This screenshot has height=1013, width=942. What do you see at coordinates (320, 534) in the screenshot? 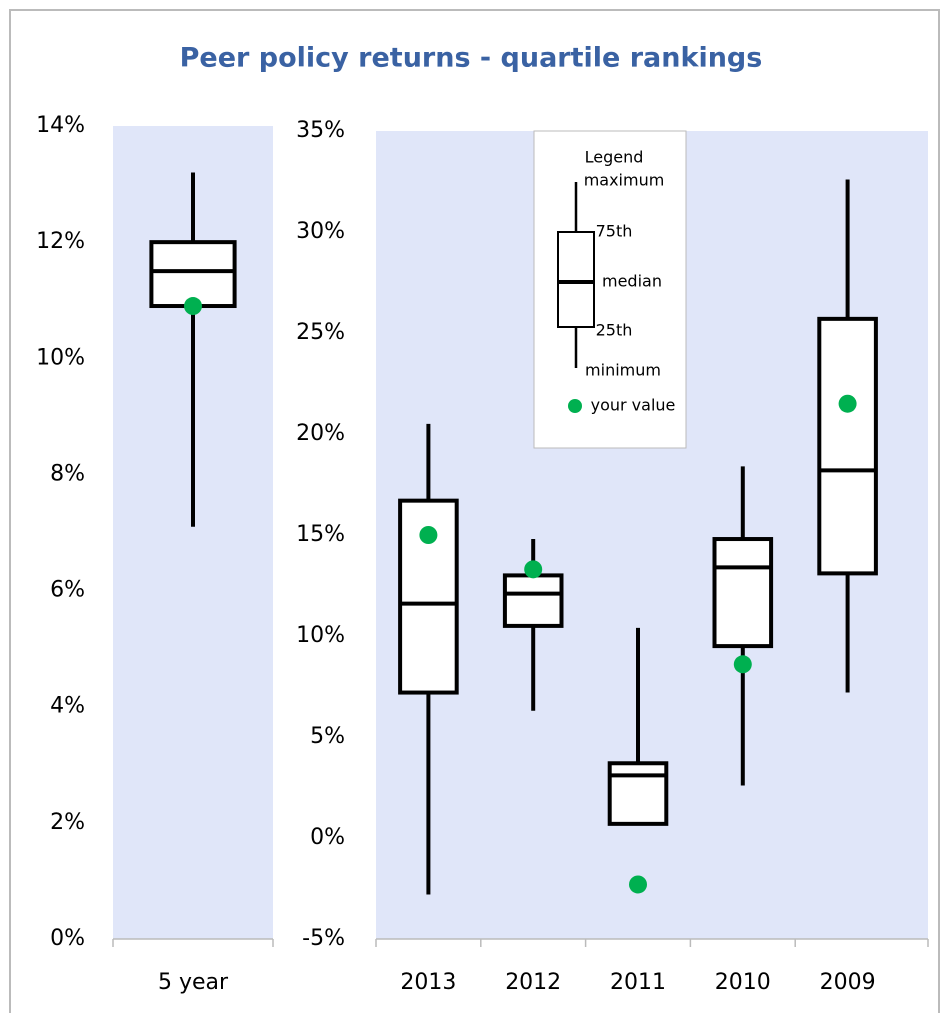
I see `y-tick-label: 15%` at bounding box center [320, 534].